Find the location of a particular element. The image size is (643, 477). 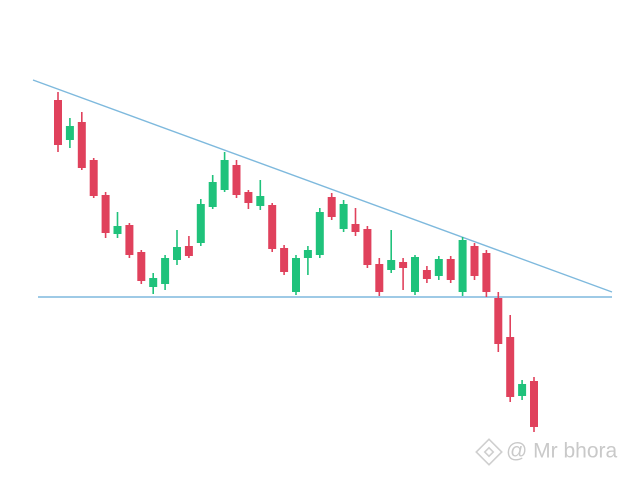

watermark: @ Mr bhora is located at coordinates (546, 452).